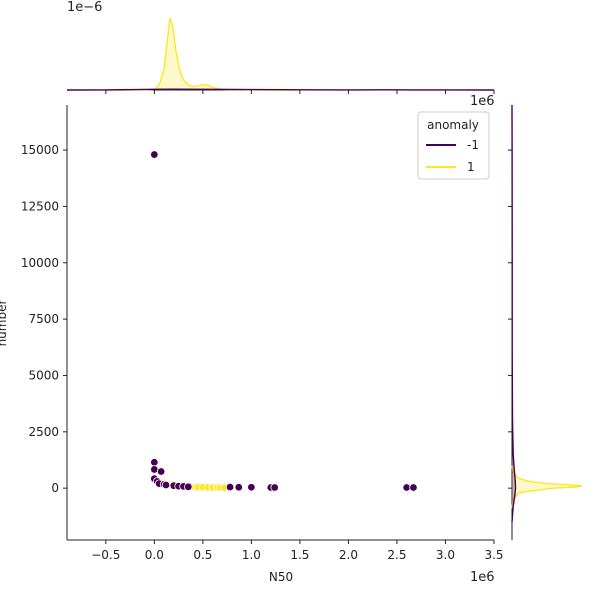 Image resolution: width=600 pixels, height=600 pixels. I want to click on marginal-x-density-plot, so click(280, 54).